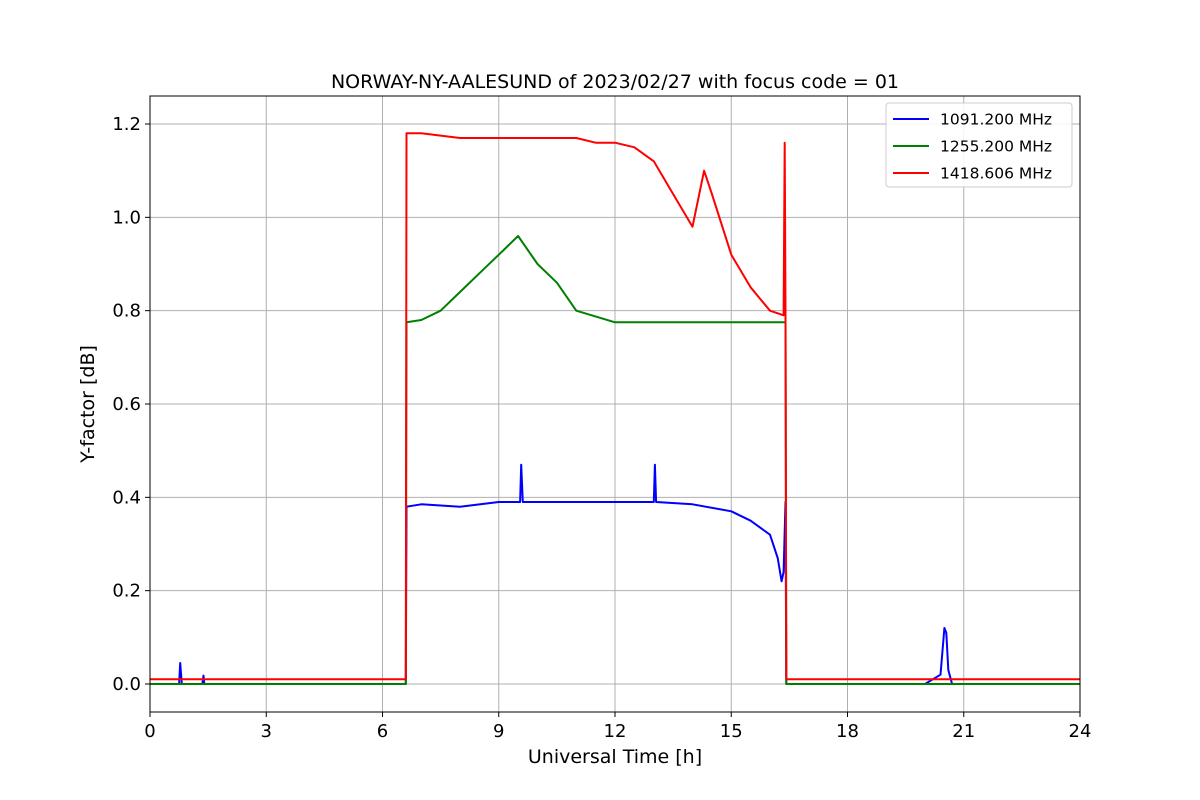 This screenshot has height=800, width=1200. I want to click on y-tick-label: 0.4, so click(126, 497).